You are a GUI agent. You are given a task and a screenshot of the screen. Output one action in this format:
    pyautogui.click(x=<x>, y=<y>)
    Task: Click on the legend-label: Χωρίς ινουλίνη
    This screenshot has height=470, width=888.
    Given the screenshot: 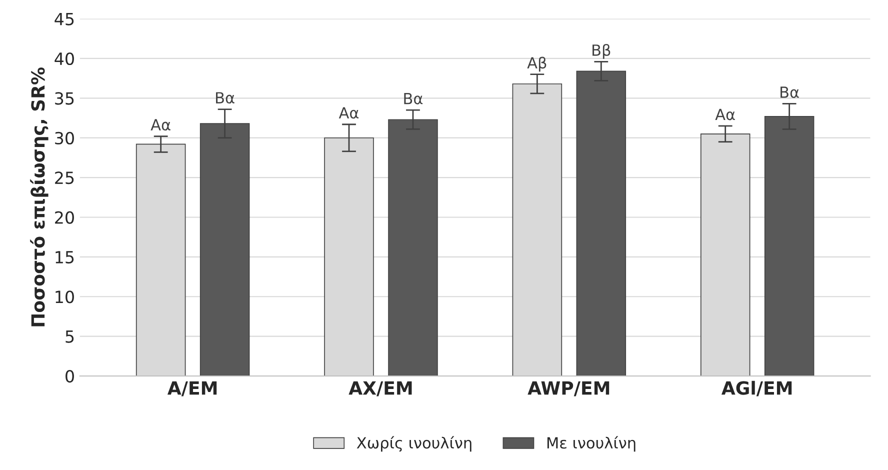 What is the action you would take?
    pyautogui.click(x=414, y=444)
    